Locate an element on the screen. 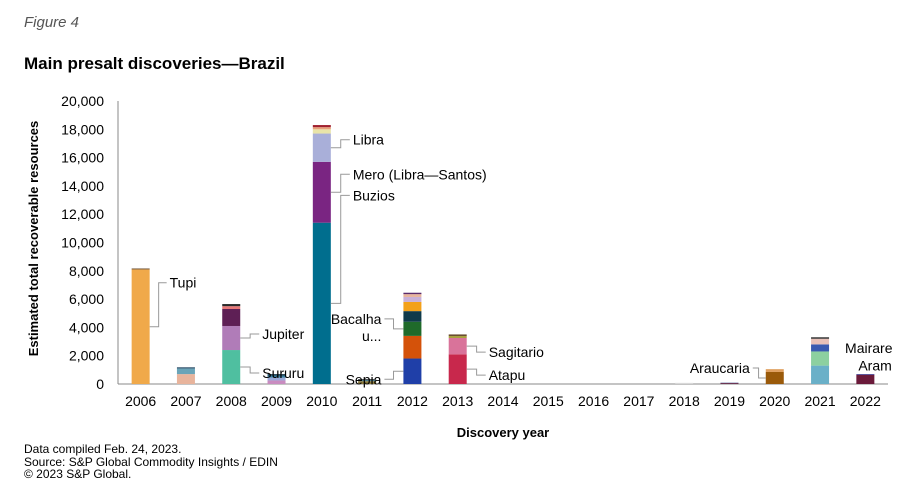 The width and height of the screenshot is (903, 501). bar-segment-2012-bacalhau is located at coordinates (412, 328).